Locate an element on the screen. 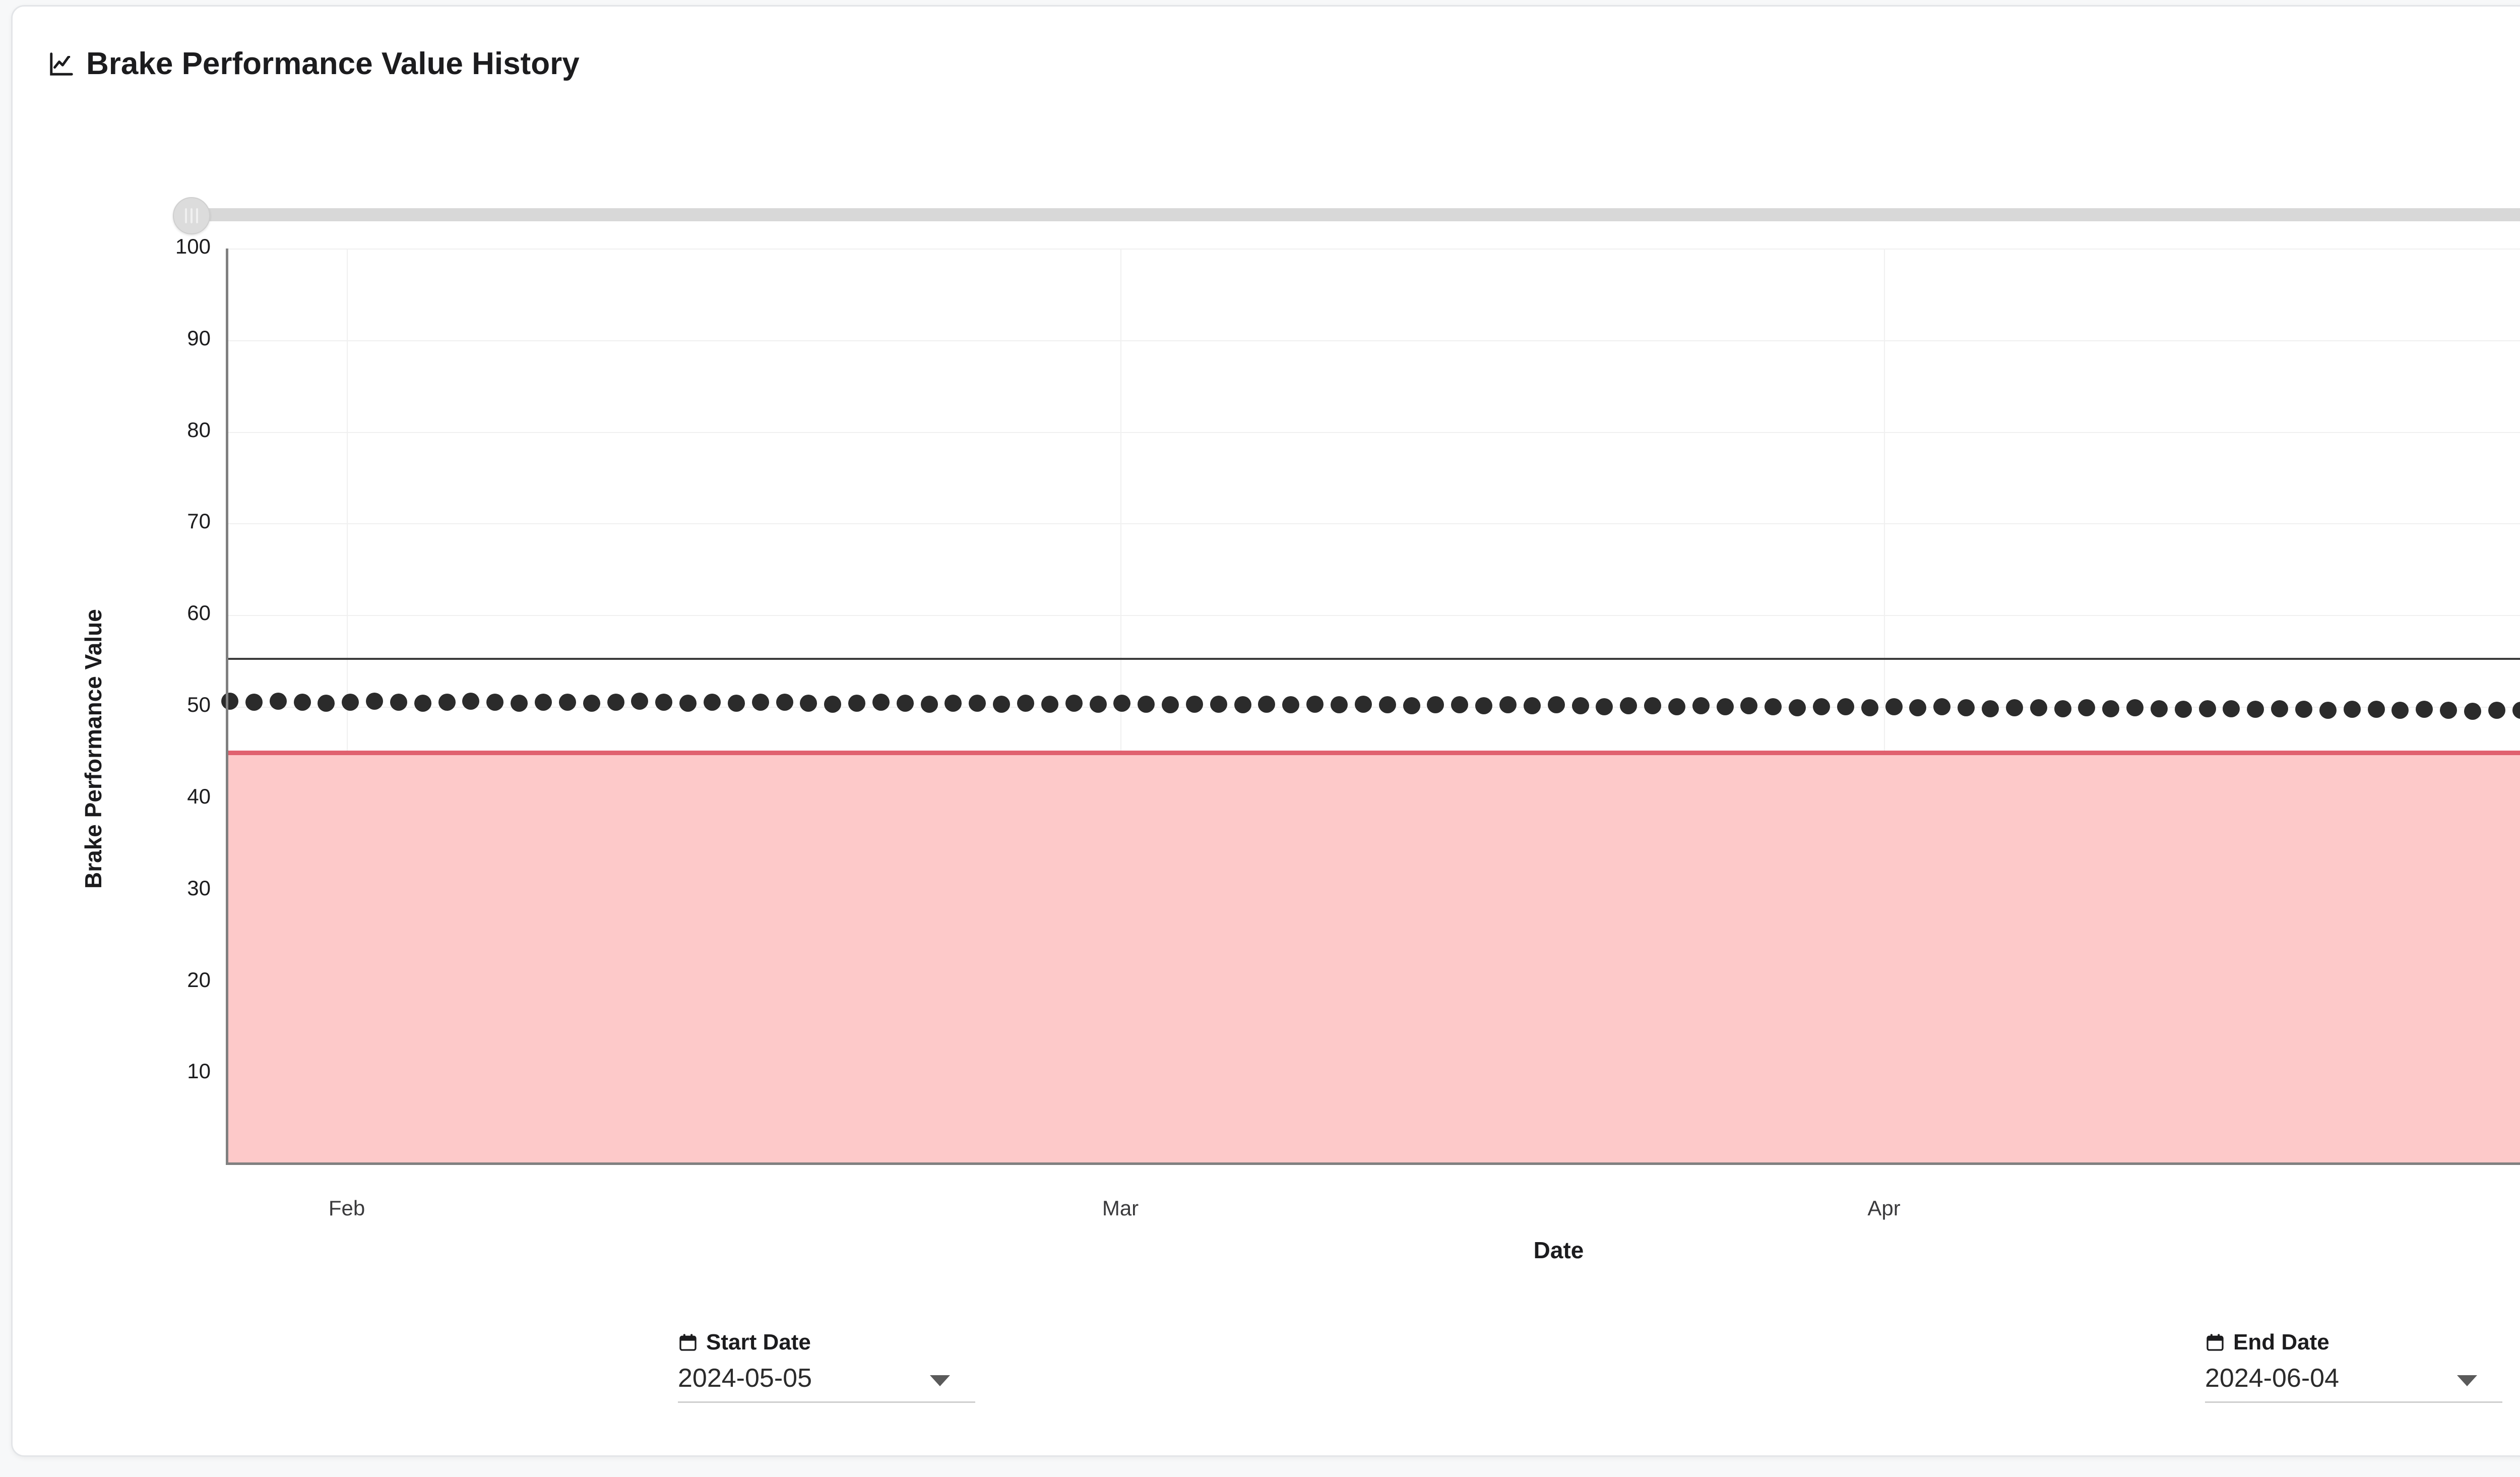  start-date-field: 2024-05-05 is located at coordinates (827, 1383).